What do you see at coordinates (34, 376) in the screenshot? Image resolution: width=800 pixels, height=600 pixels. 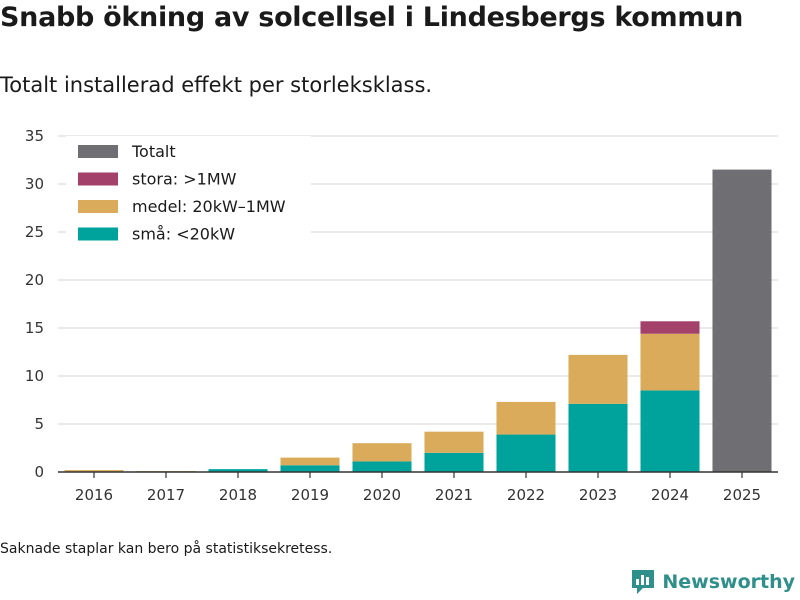 I see `y-tick-label: 10` at bounding box center [34, 376].